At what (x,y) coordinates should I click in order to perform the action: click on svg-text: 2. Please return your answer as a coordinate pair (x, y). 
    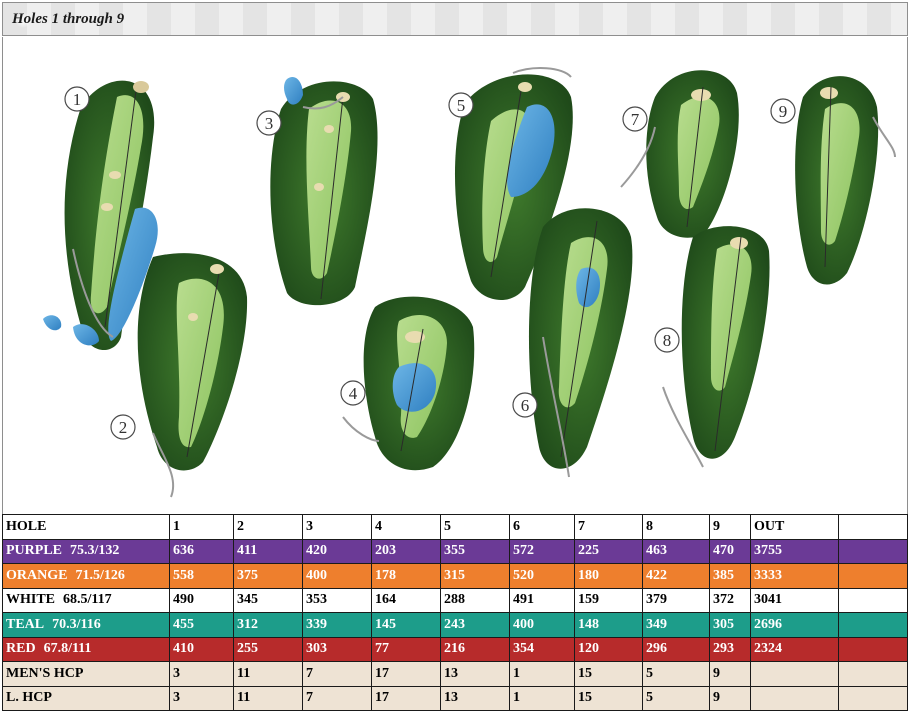
    Looking at the image, I should click on (123, 427).